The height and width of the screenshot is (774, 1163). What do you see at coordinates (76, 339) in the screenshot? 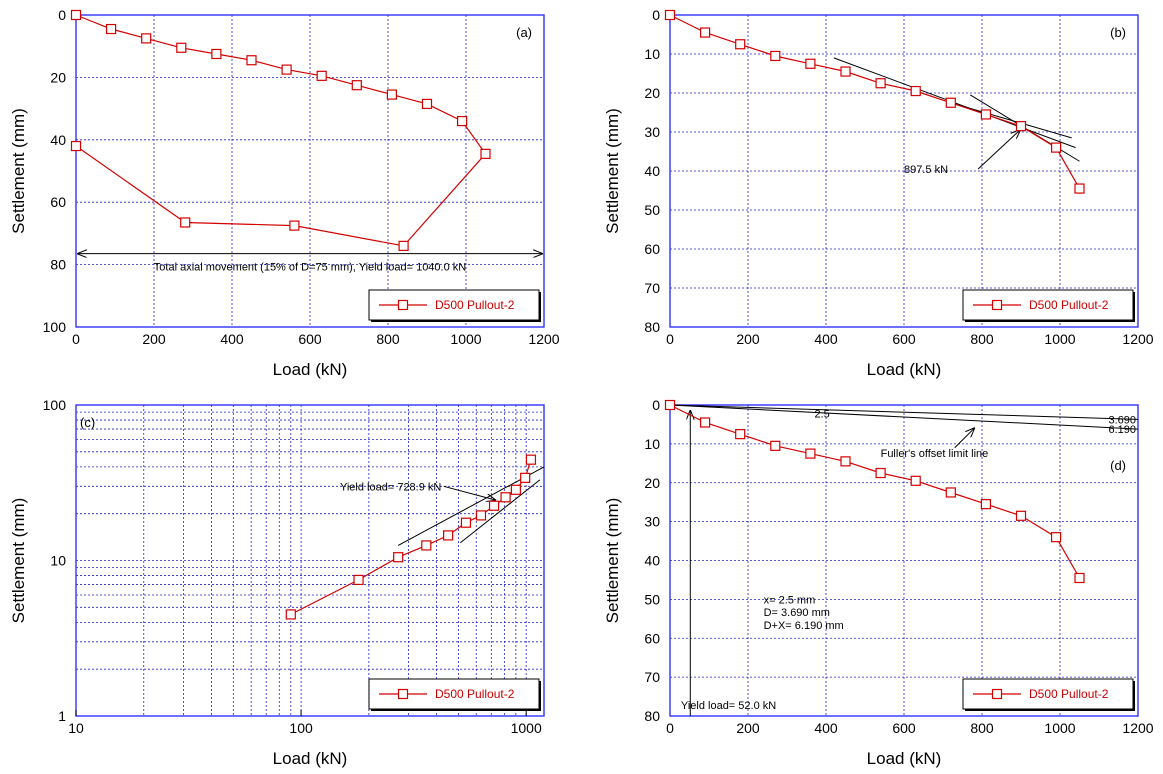
I see `x-tick-label: 0` at bounding box center [76, 339].